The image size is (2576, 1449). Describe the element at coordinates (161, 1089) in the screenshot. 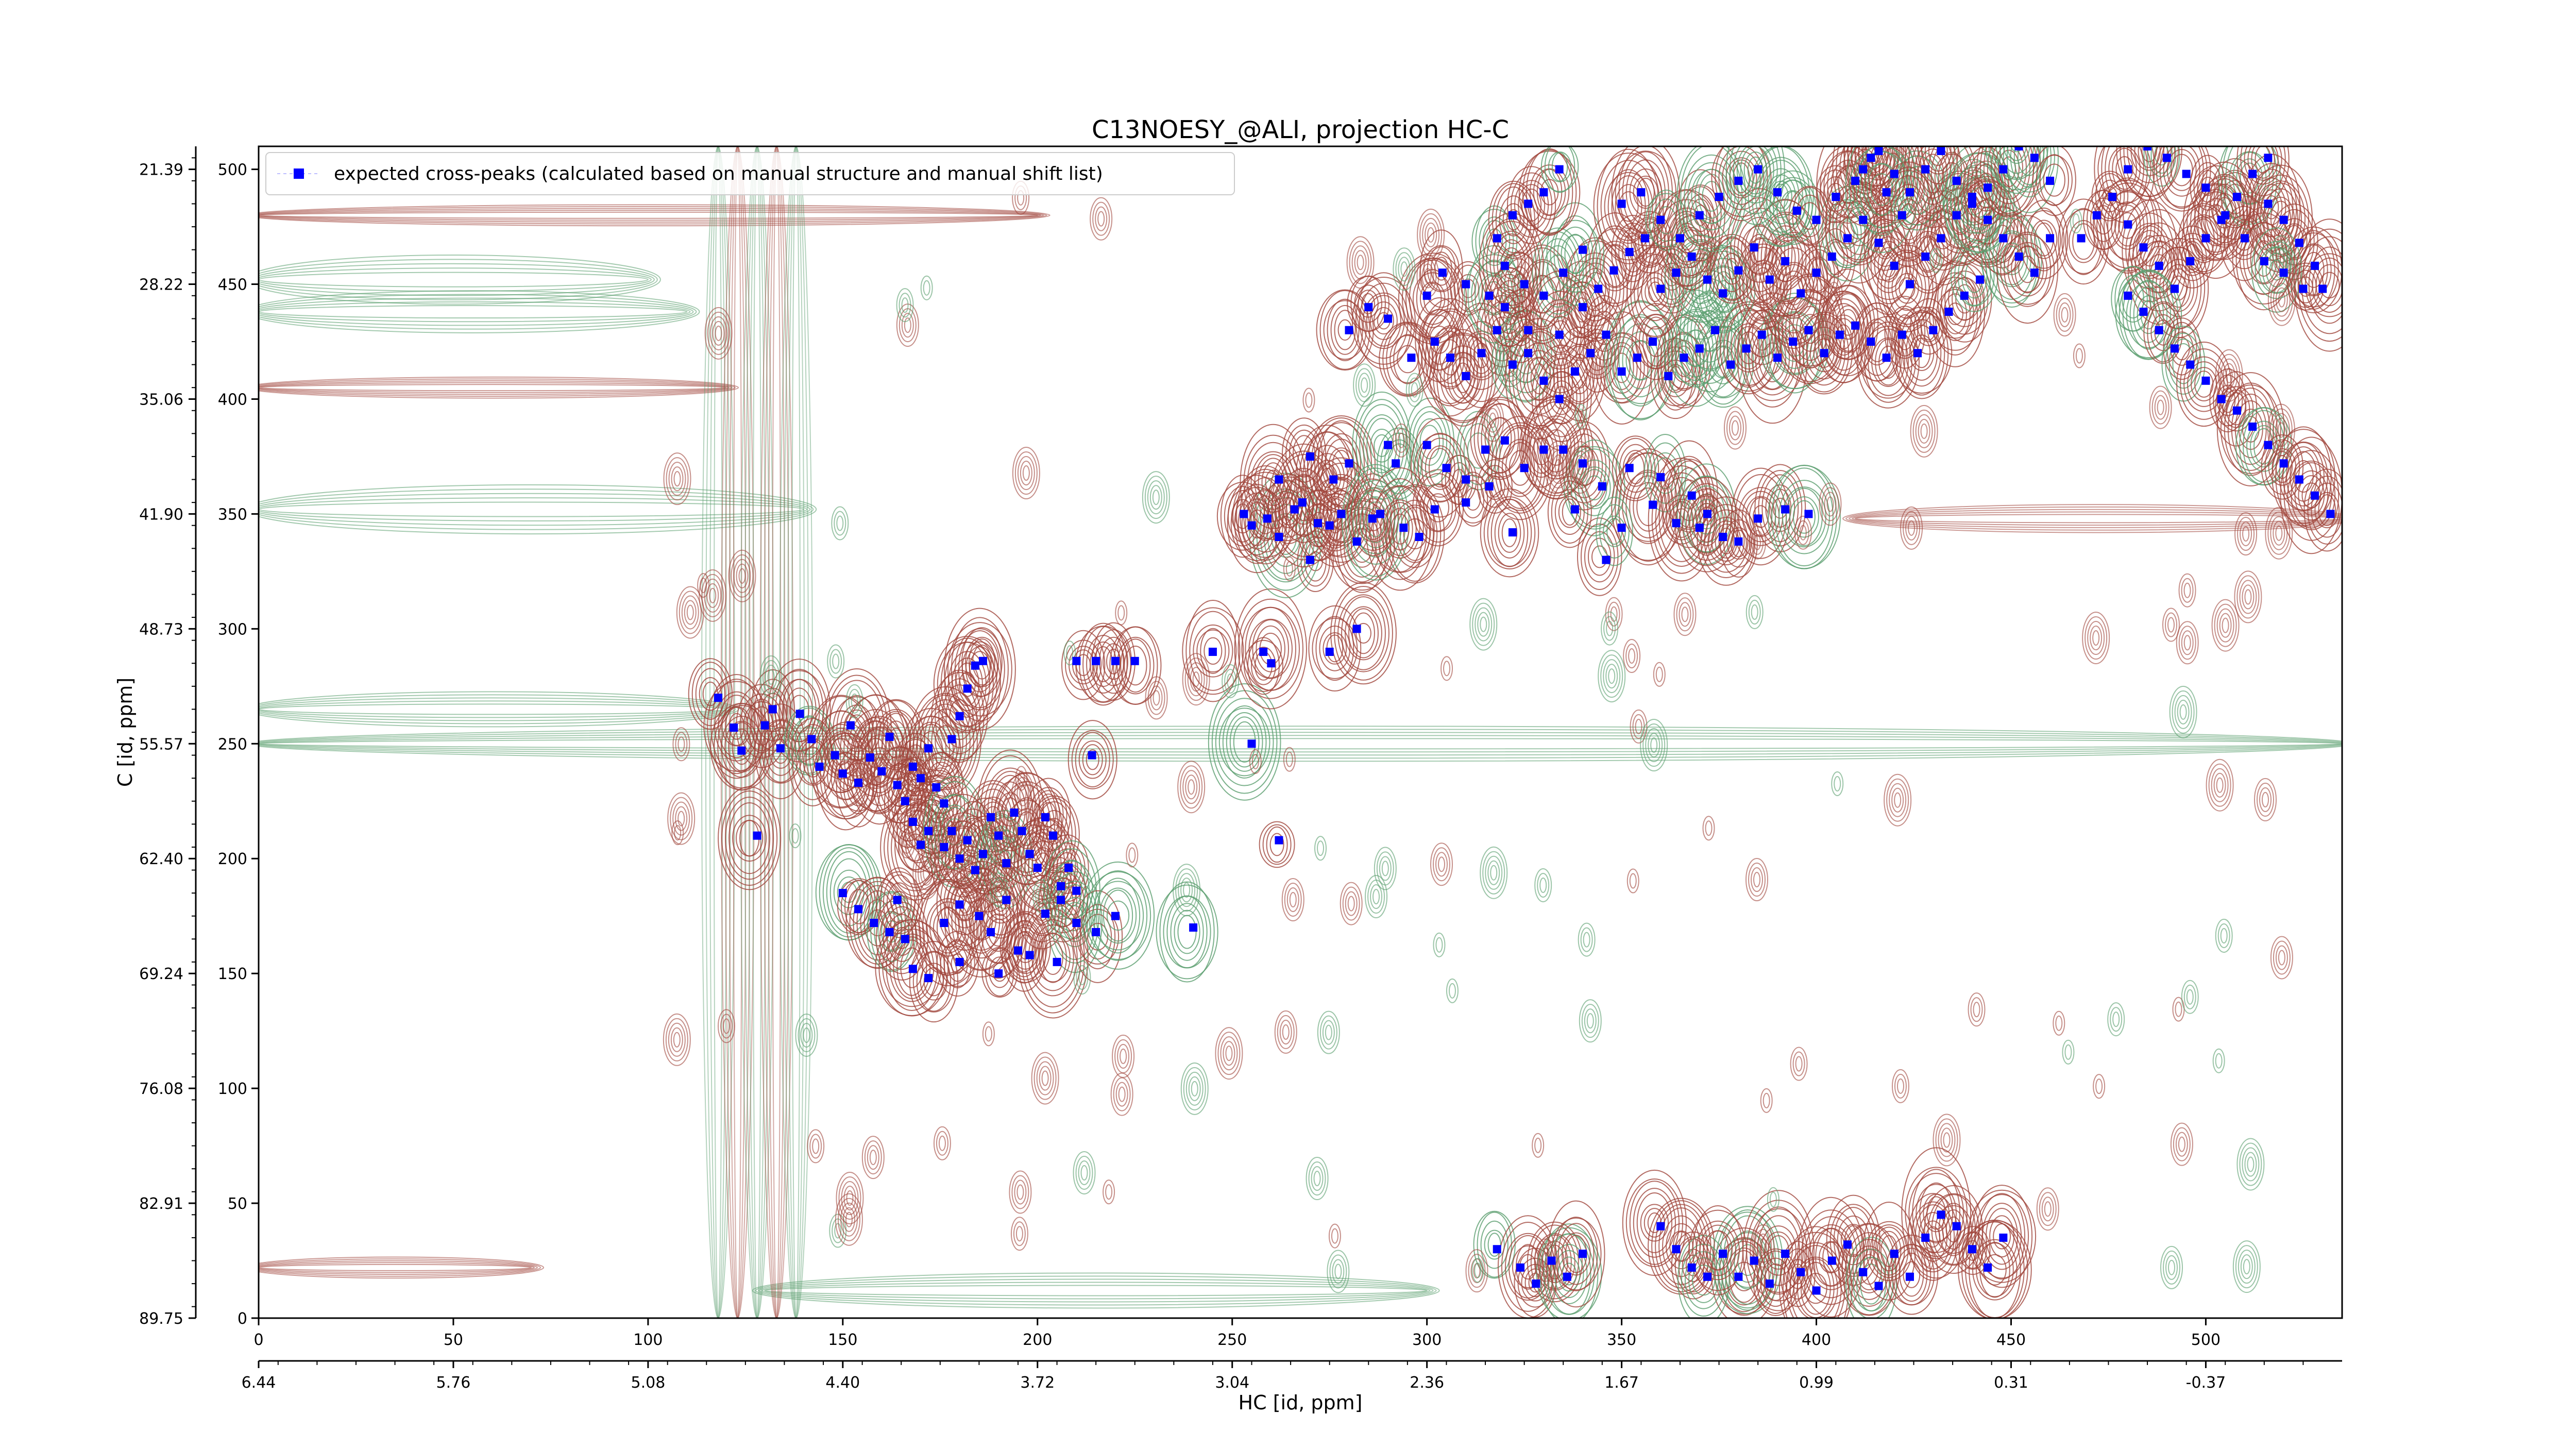

I see `y-ppm-tick-label: 76.08` at that location.